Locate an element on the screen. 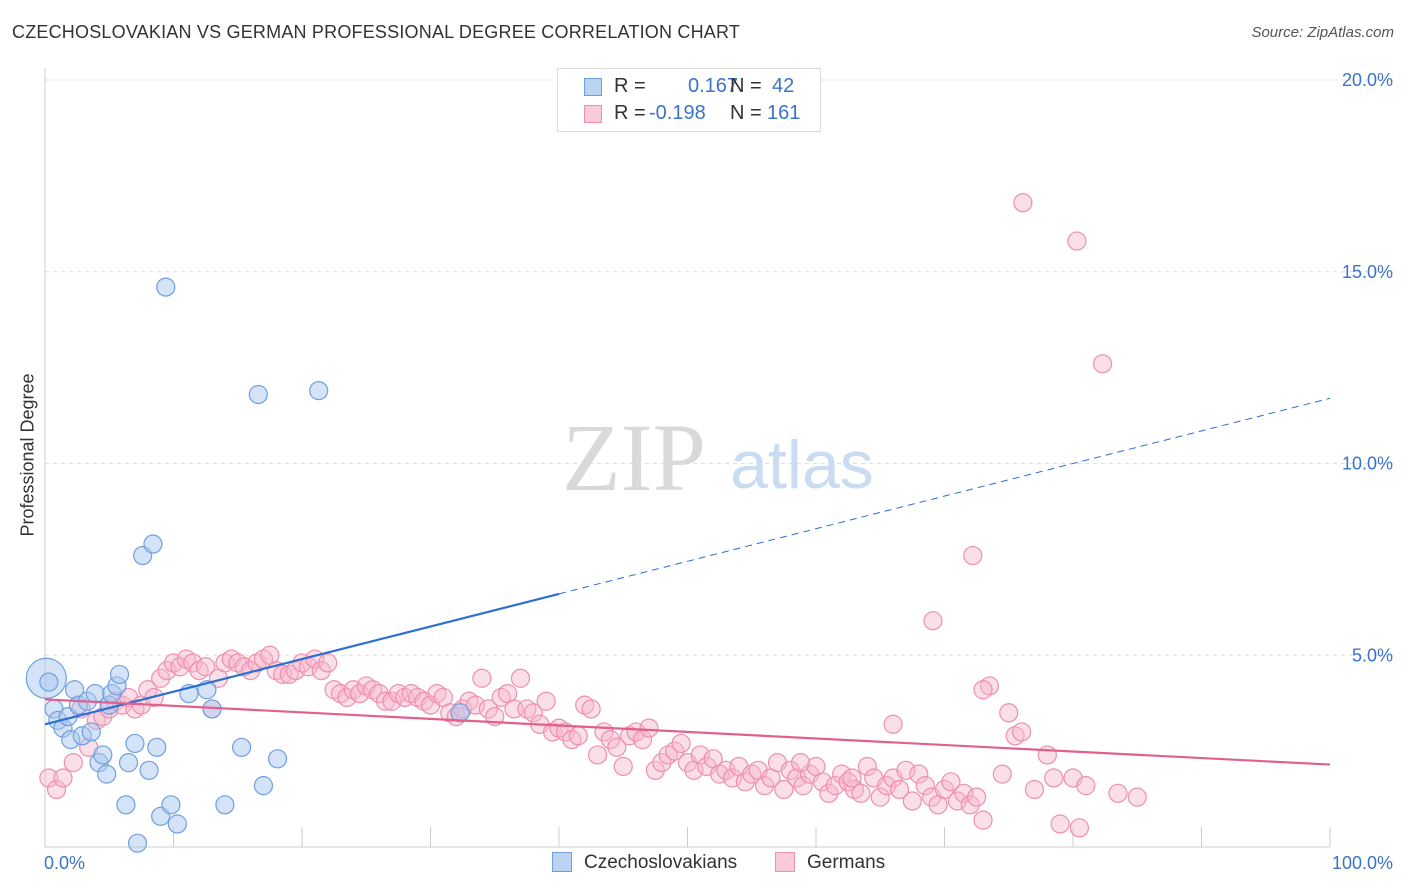 This screenshot has width=1406, height=892. y-tick-label: 15.0% is located at coordinates (1367, 272).